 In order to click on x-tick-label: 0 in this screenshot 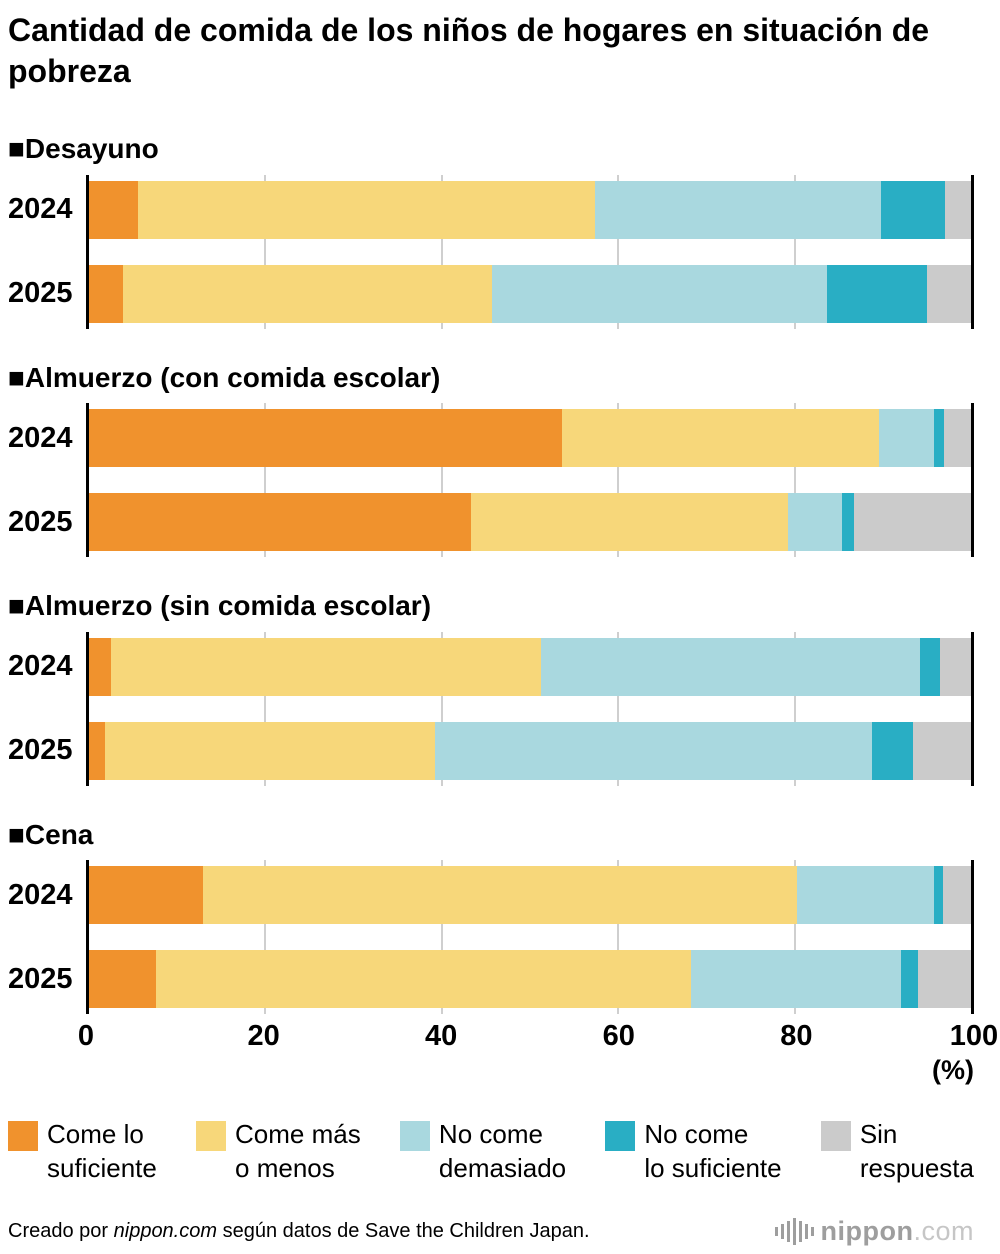, I will do `click(86, 1036)`.